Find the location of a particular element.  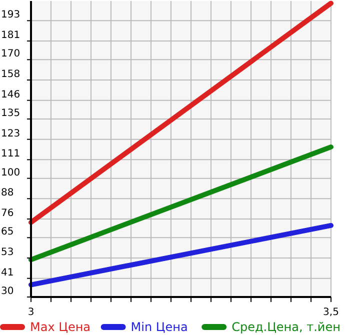

legend-label: Max Цена is located at coordinates (60, 327).